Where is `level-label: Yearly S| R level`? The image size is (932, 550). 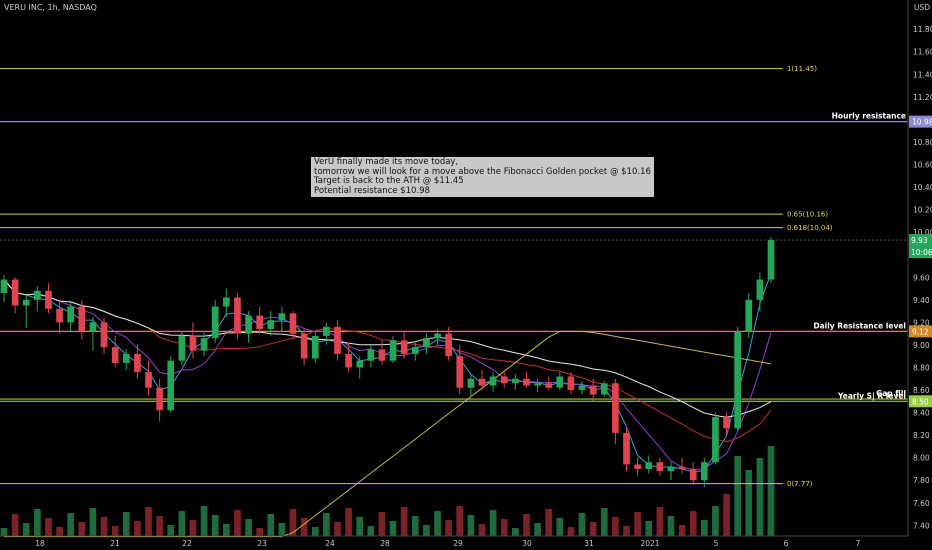 level-label: Yearly S| R level is located at coordinates (871, 396).